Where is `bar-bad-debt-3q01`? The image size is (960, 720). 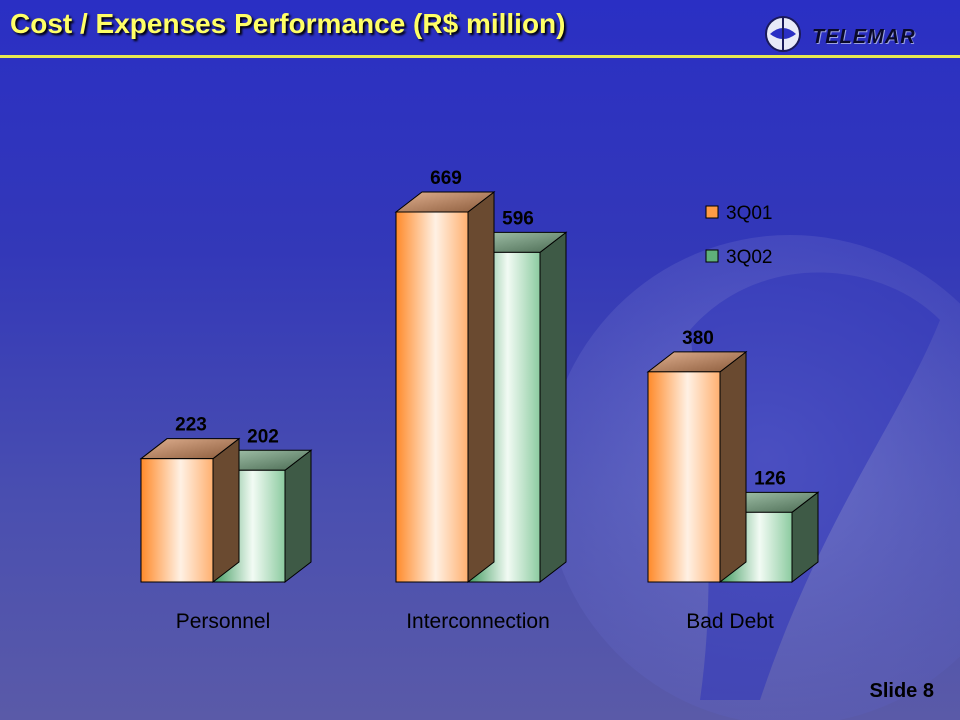
bar-bad-debt-3q01 is located at coordinates (697, 467).